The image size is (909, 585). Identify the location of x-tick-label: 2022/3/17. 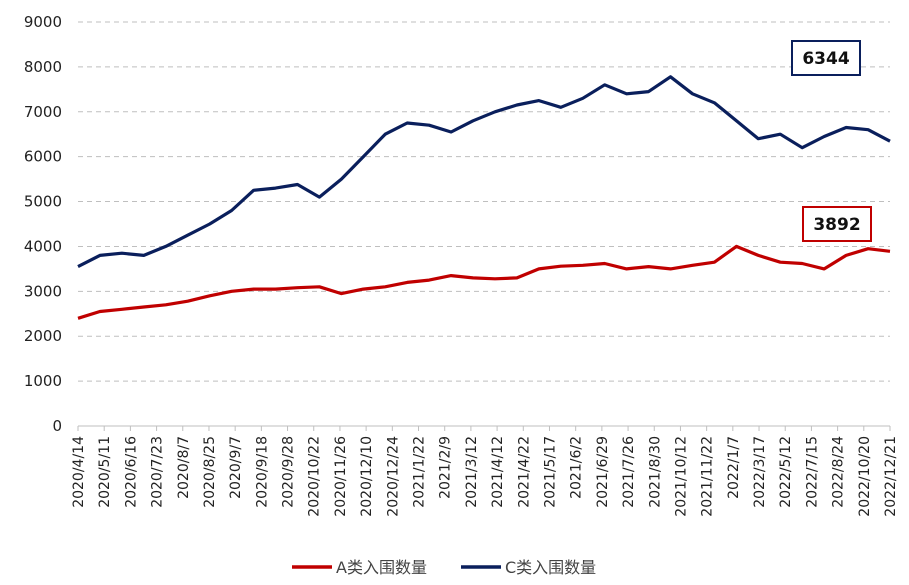
(760, 472).